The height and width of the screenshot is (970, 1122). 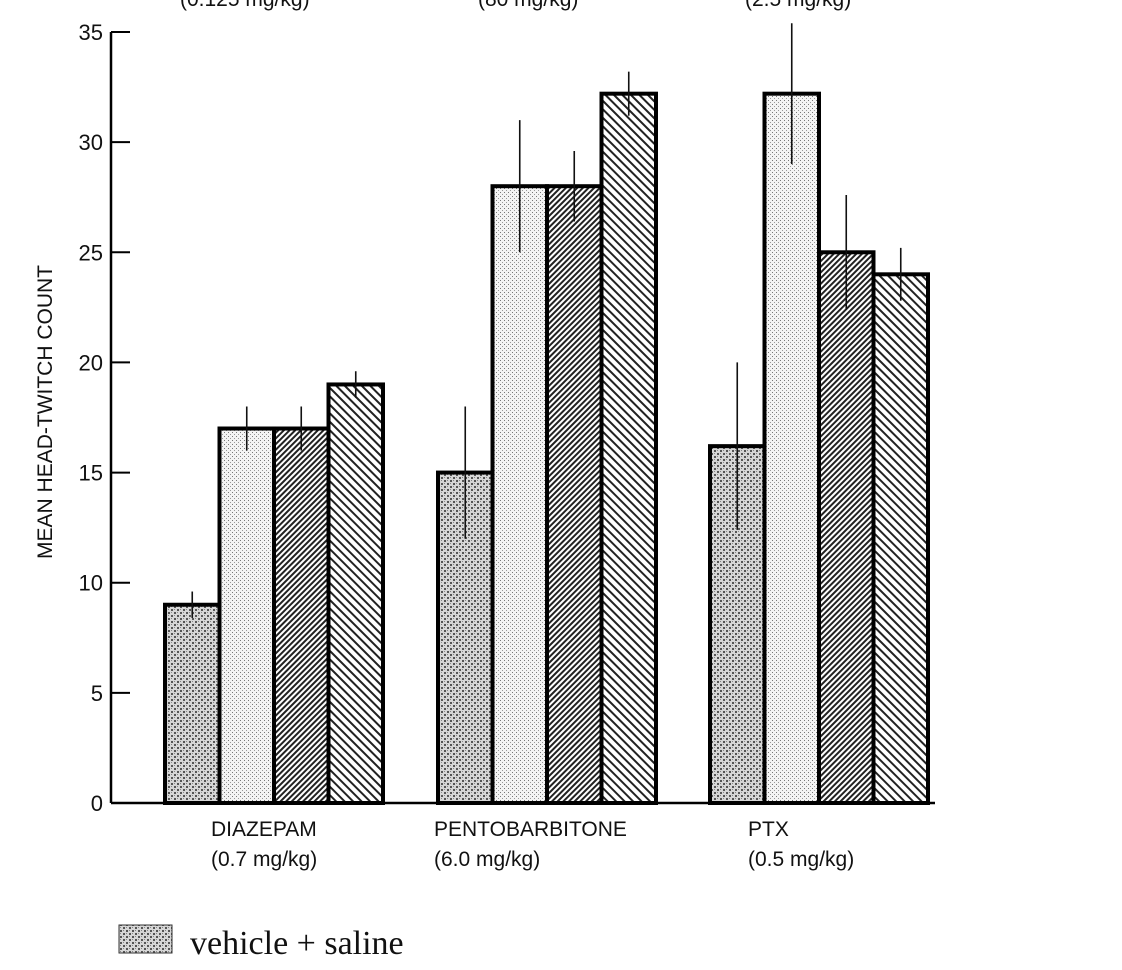 What do you see at coordinates (297, 943) in the screenshot?
I see `legend-label-vehicle-saline: vehicle + saline` at bounding box center [297, 943].